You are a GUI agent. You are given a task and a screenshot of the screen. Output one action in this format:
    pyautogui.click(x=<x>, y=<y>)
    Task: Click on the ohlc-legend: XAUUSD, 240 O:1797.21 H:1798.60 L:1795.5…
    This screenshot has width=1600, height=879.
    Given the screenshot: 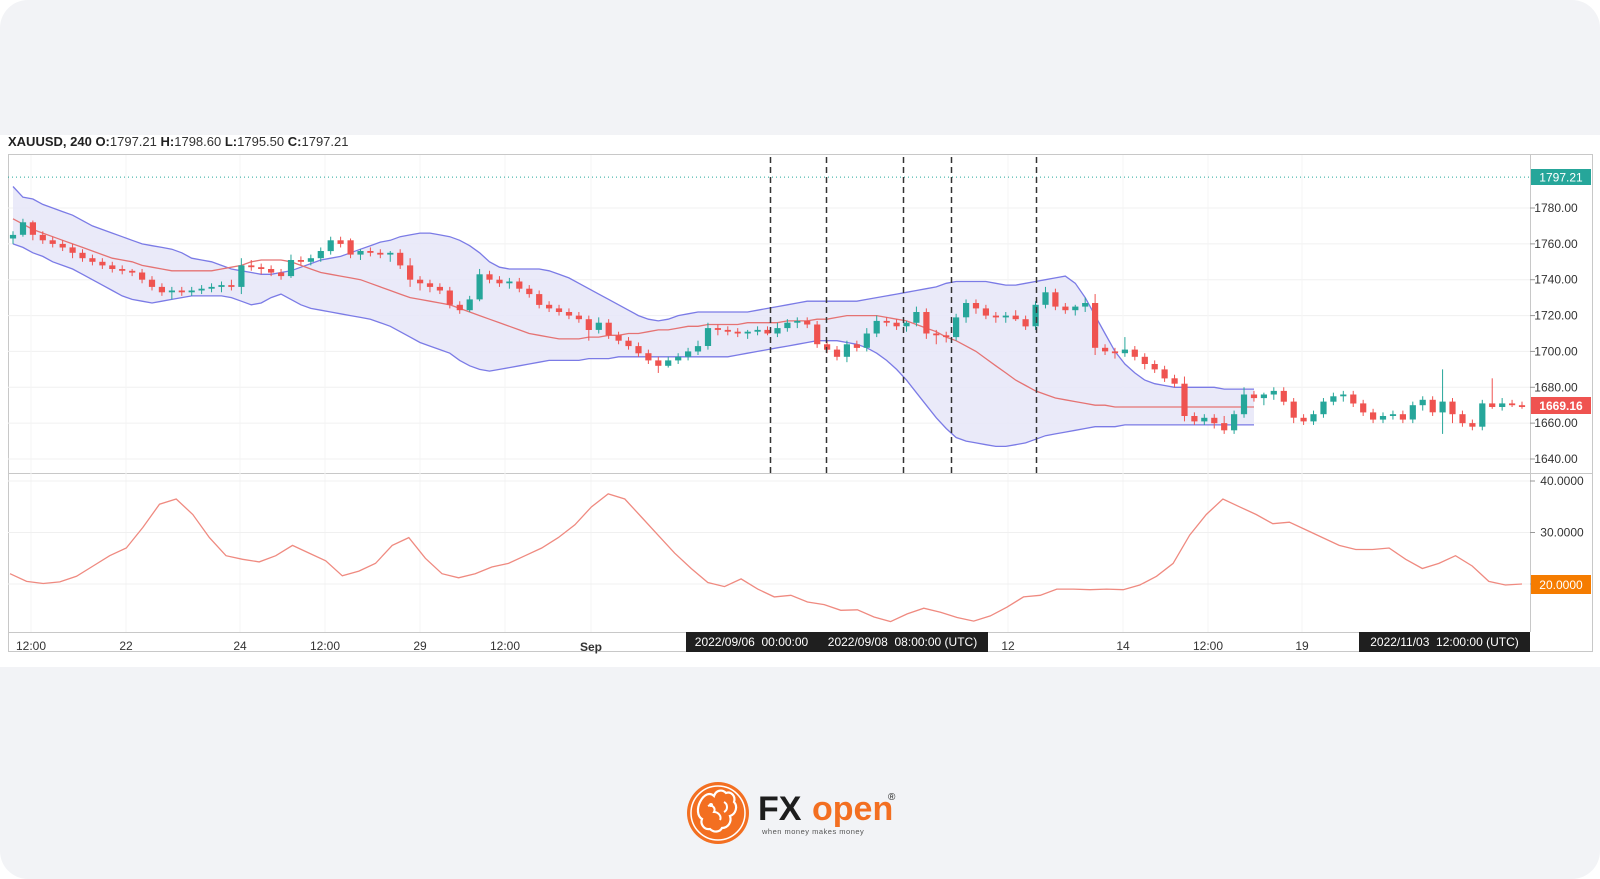 What is the action you would take?
    pyautogui.click(x=178, y=141)
    